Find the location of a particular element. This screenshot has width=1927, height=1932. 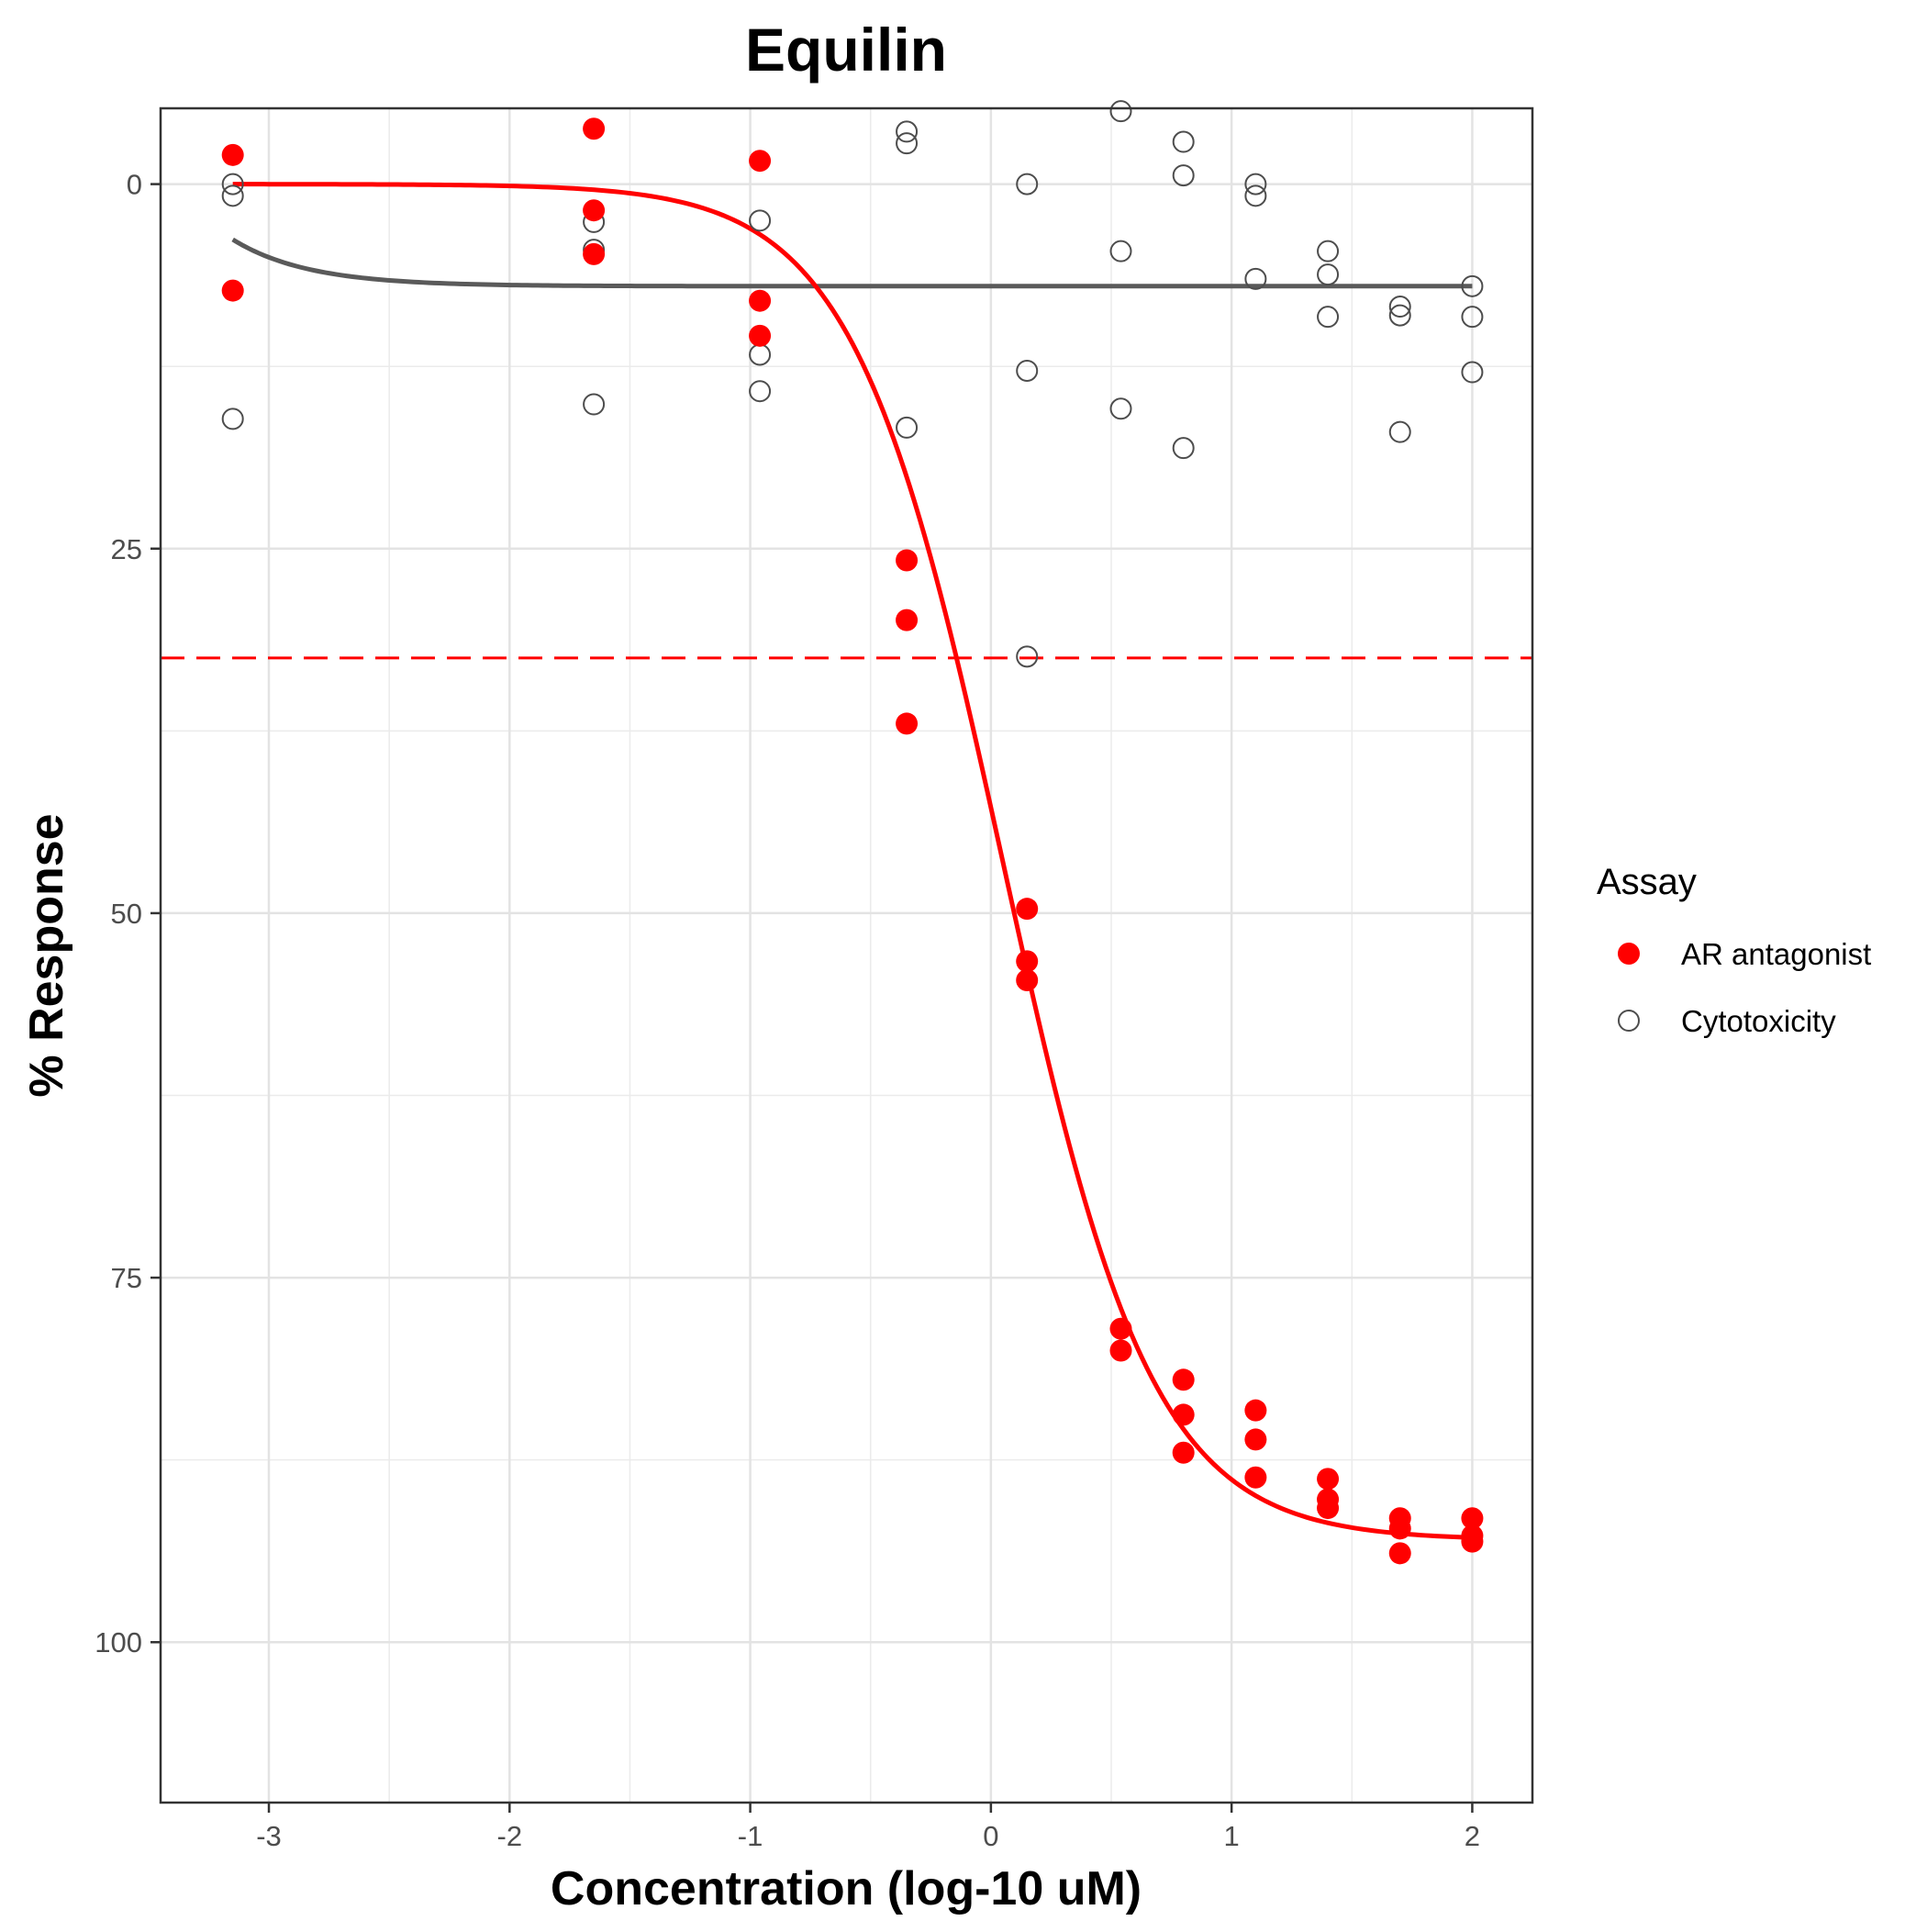

x-axis-title: Concentration (log-10 uM) is located at coordinates (846, 1888).